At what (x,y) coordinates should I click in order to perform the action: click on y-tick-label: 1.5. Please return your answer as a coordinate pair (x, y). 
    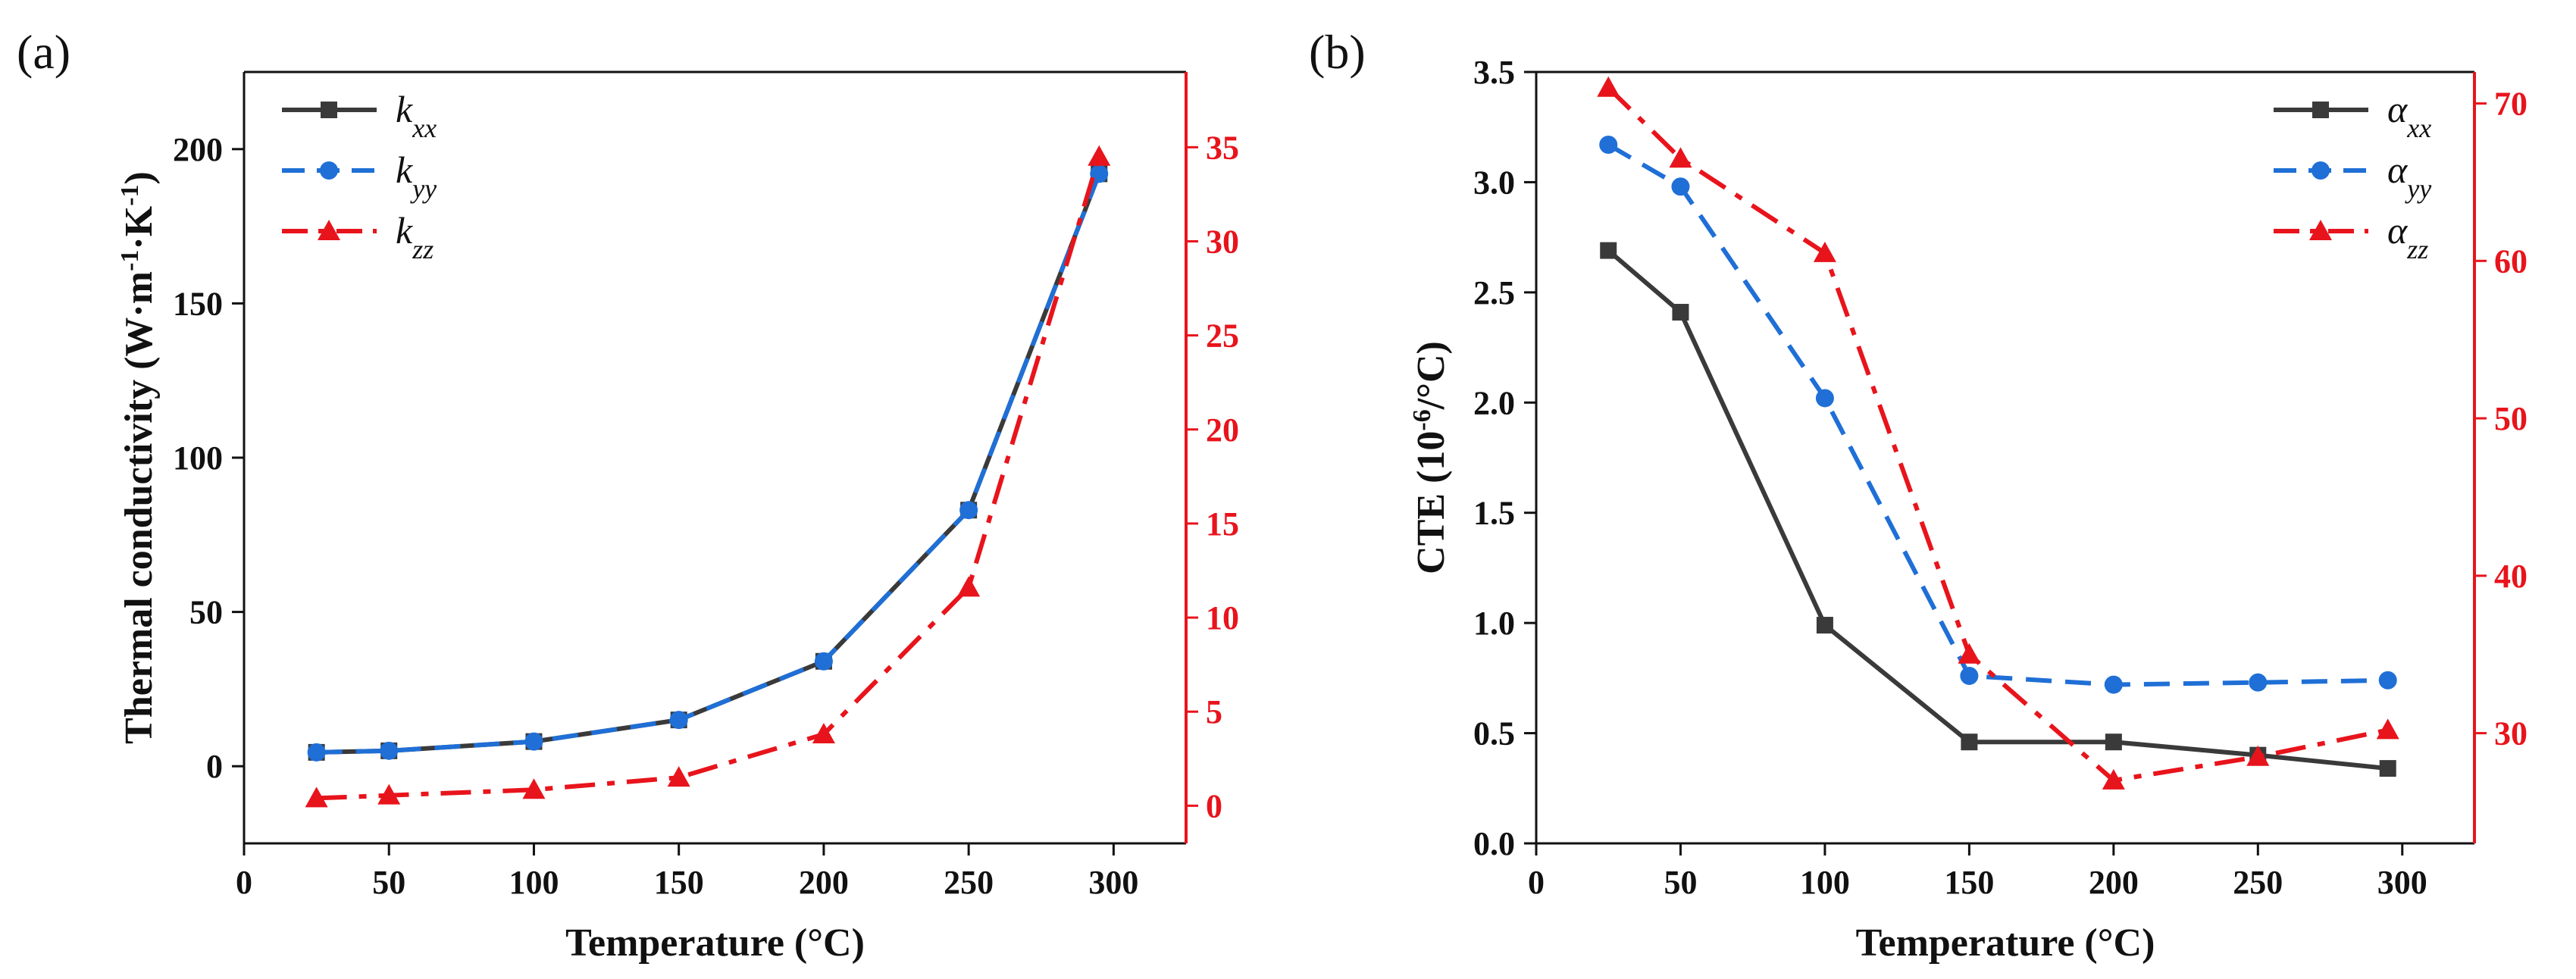
    Looking at the image, I should click on (1494, 513).